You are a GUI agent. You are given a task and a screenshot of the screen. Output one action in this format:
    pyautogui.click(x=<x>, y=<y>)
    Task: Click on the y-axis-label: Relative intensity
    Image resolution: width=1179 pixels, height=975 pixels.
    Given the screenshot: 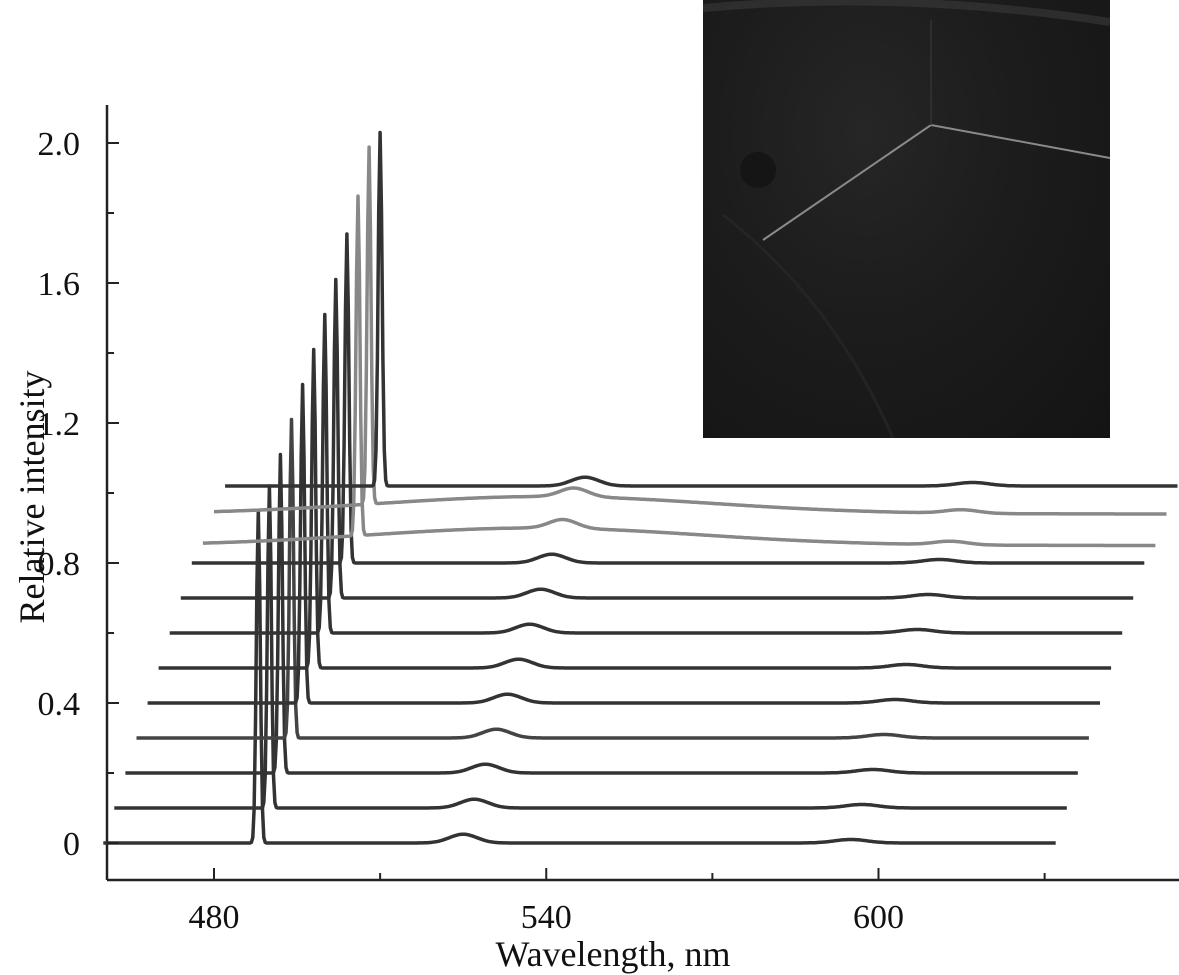 What is the action you would take?
    pyautogui.click(x=32, y=497)
    